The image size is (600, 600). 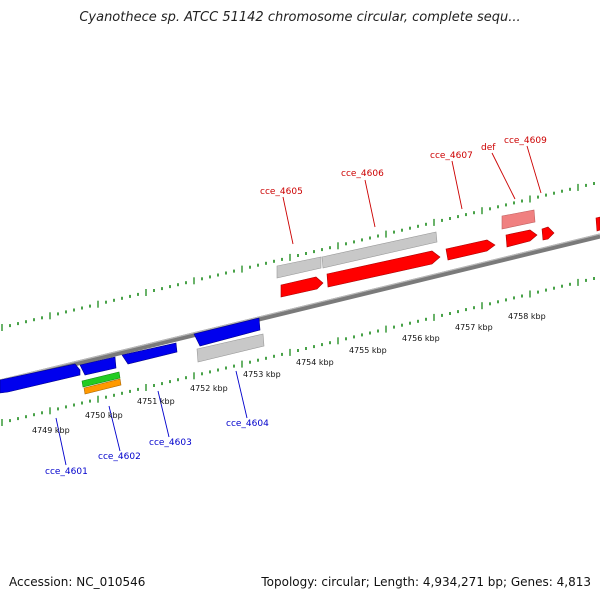 What do you see at coordinates (209, 388) in the screenshot?
I see `kbp-label-4752: 4752 kbp` at bounding box center [209, 388].